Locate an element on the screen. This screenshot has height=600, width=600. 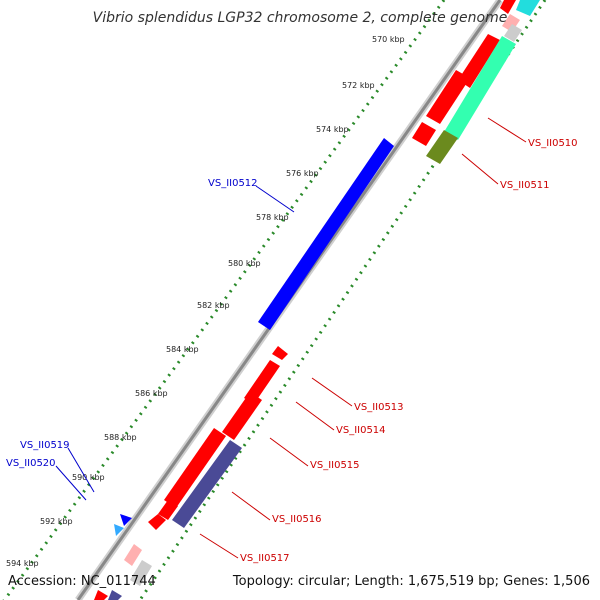
tick-580: 580 kbp is located at coordinates (244, 263).